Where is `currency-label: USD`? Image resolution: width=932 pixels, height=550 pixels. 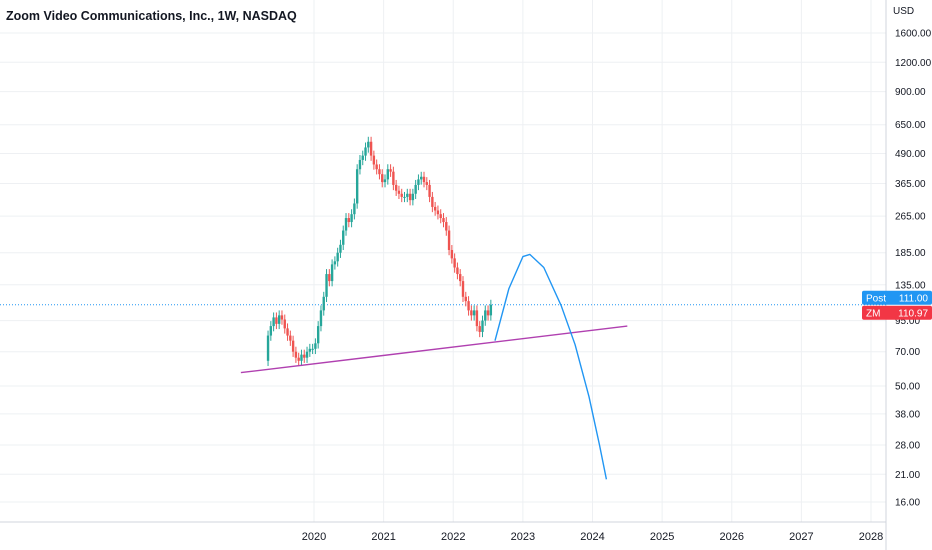 currency-label: USD is located at coordinates (904, 11).